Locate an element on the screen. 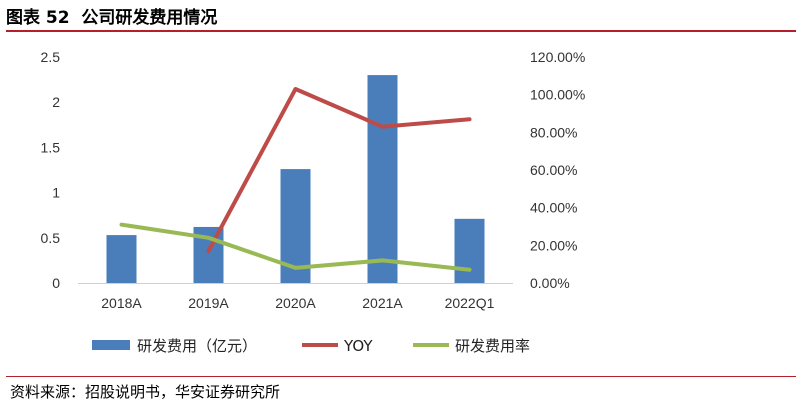 Image resolution: width=806 pixels, height=408 pixels. legend-swatch is located at coordinates (111, 345).